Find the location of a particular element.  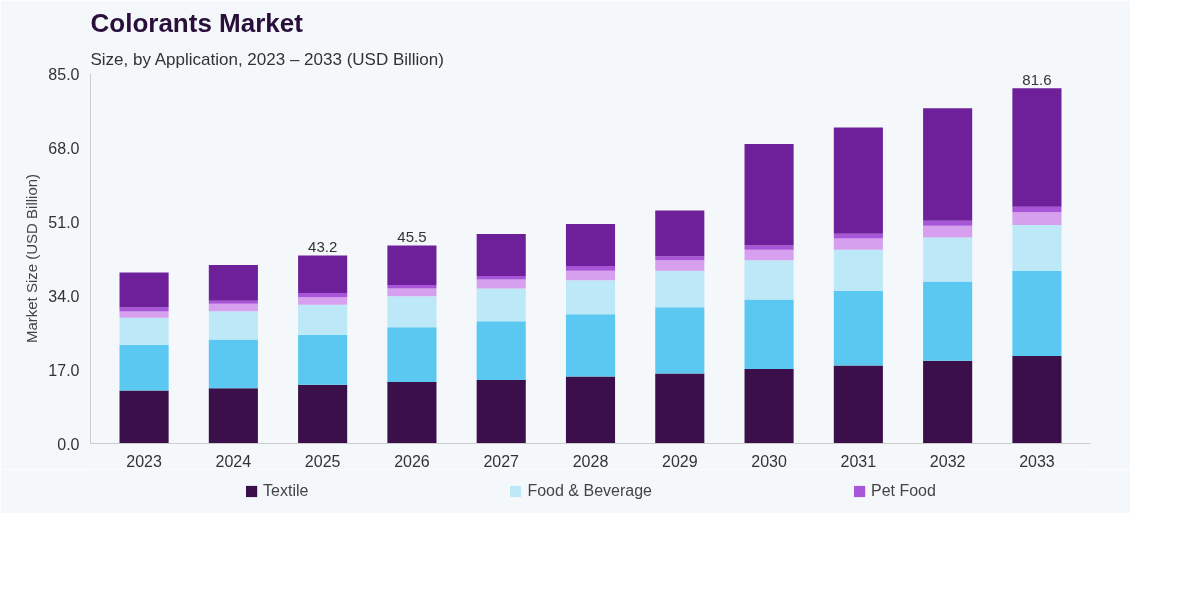

x-tick-label: 2023 is located at coordinates (144, 461).